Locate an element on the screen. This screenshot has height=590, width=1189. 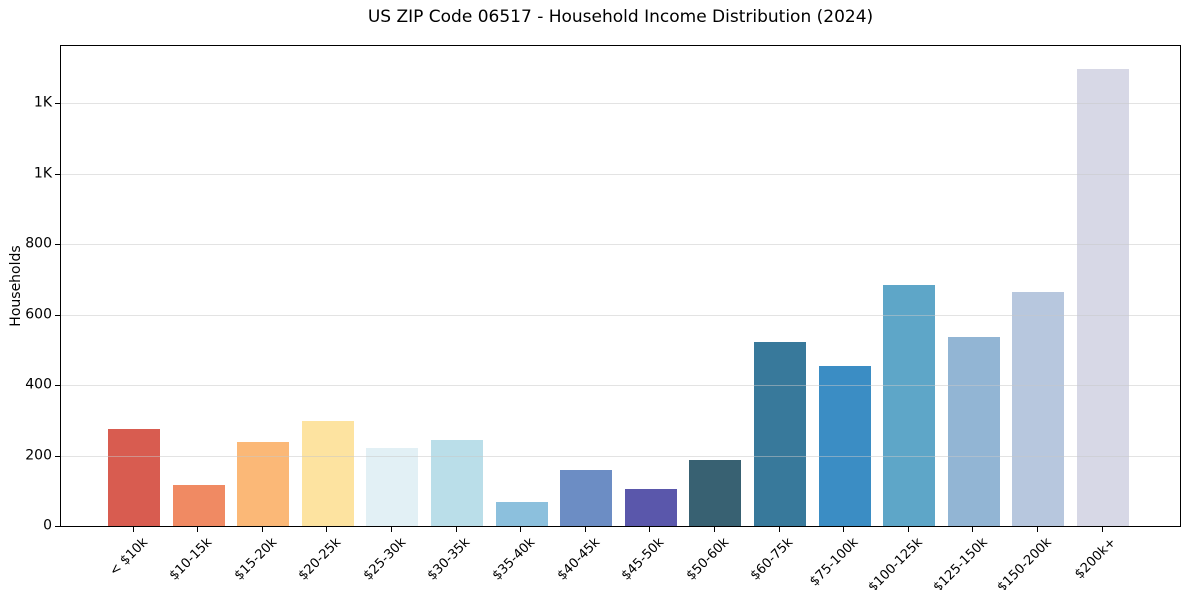
x-tick-label: $200k+ is located at coordinates (1096, 559).